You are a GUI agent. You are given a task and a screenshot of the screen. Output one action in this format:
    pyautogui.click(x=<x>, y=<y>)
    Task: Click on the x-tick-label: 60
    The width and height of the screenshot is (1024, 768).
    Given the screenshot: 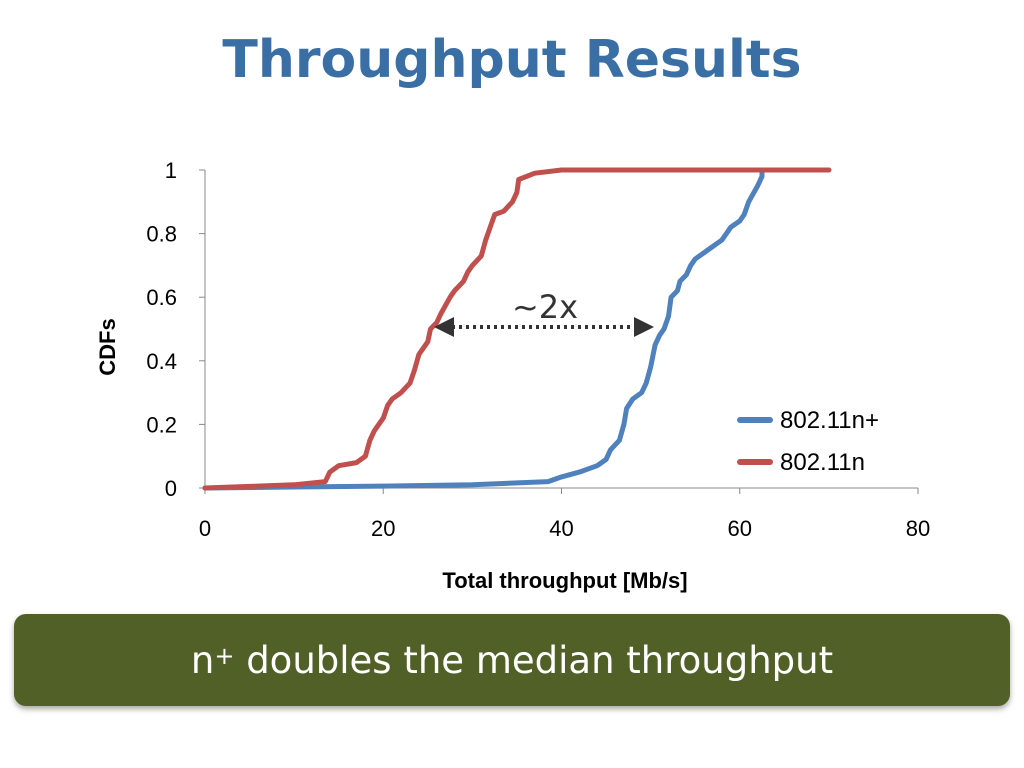 What is the action you would take?
    pyautogui.click(x=740, y=528)
    